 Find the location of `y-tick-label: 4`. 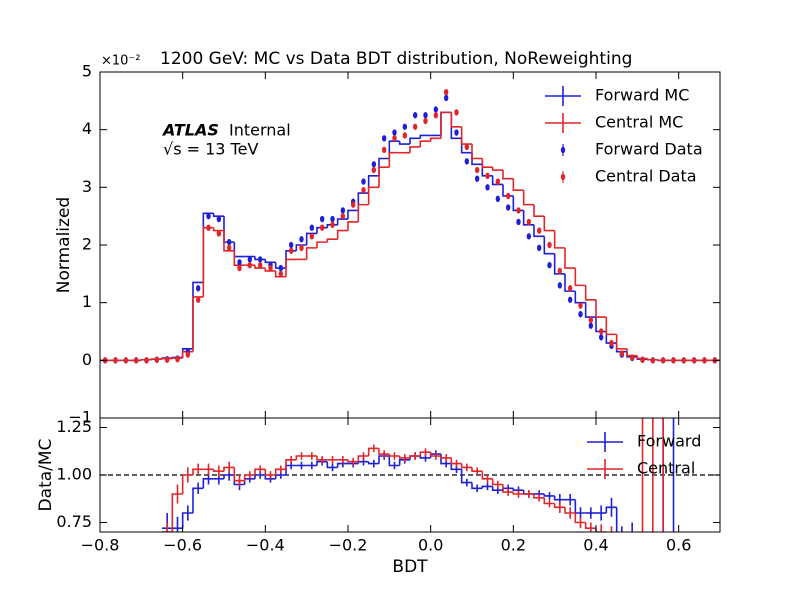

y-tick-label: 4 is located at coordinates (87, 128).